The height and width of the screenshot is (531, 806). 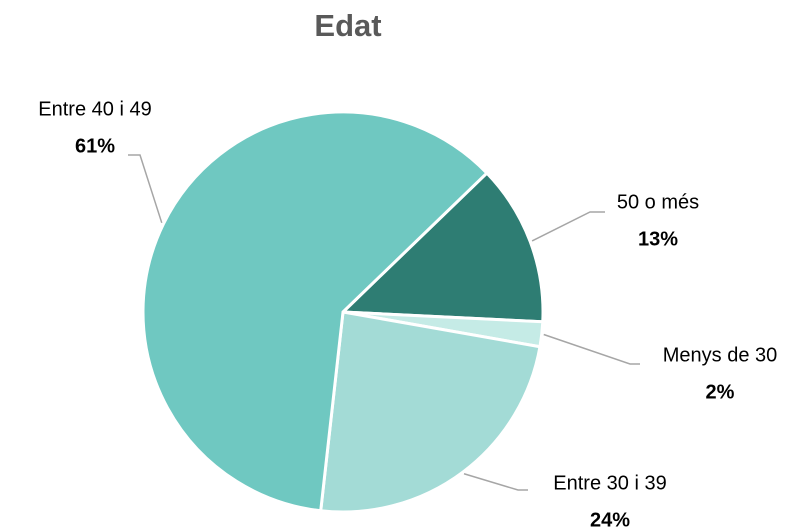 What do you see at coordinates (347, 25) in the screenshot?
I see `chart-title: Edat` at bounding box center [347, 25].